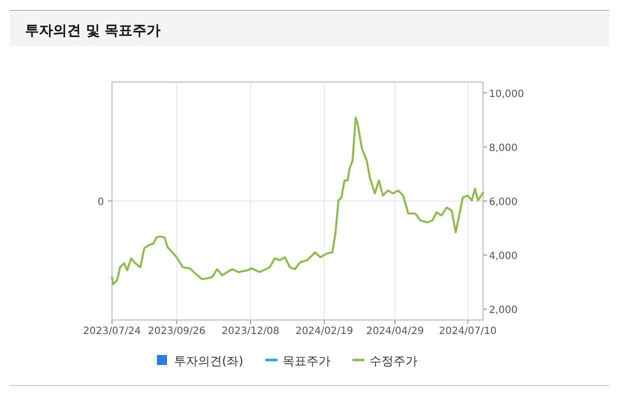 This screenshot has width=619, height=394. What do you see at coordinates (503, 202) in the screenshot?
I see `y2-tick-label: 6,000` at bounding box center [503, 202].